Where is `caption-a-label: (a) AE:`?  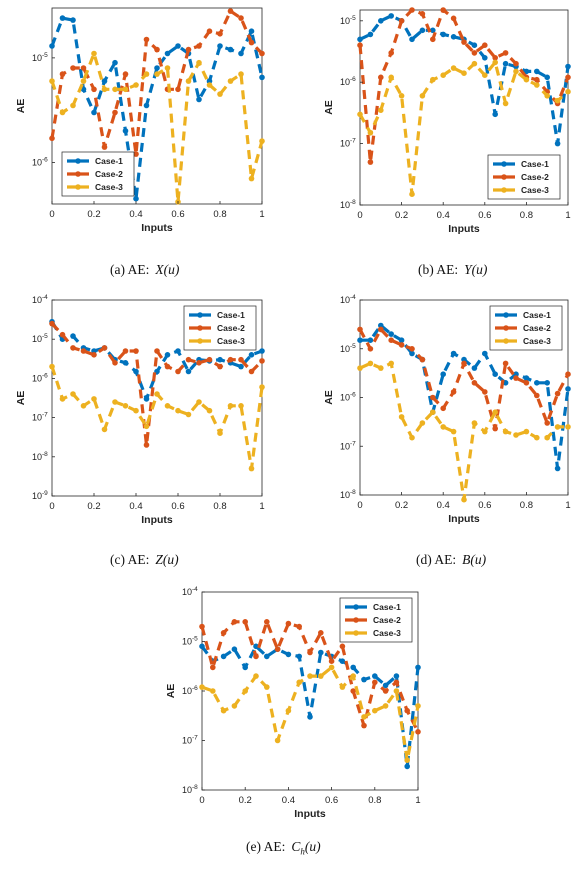
caption-a-label: (a) AE: is located at coordinates (130, 269).